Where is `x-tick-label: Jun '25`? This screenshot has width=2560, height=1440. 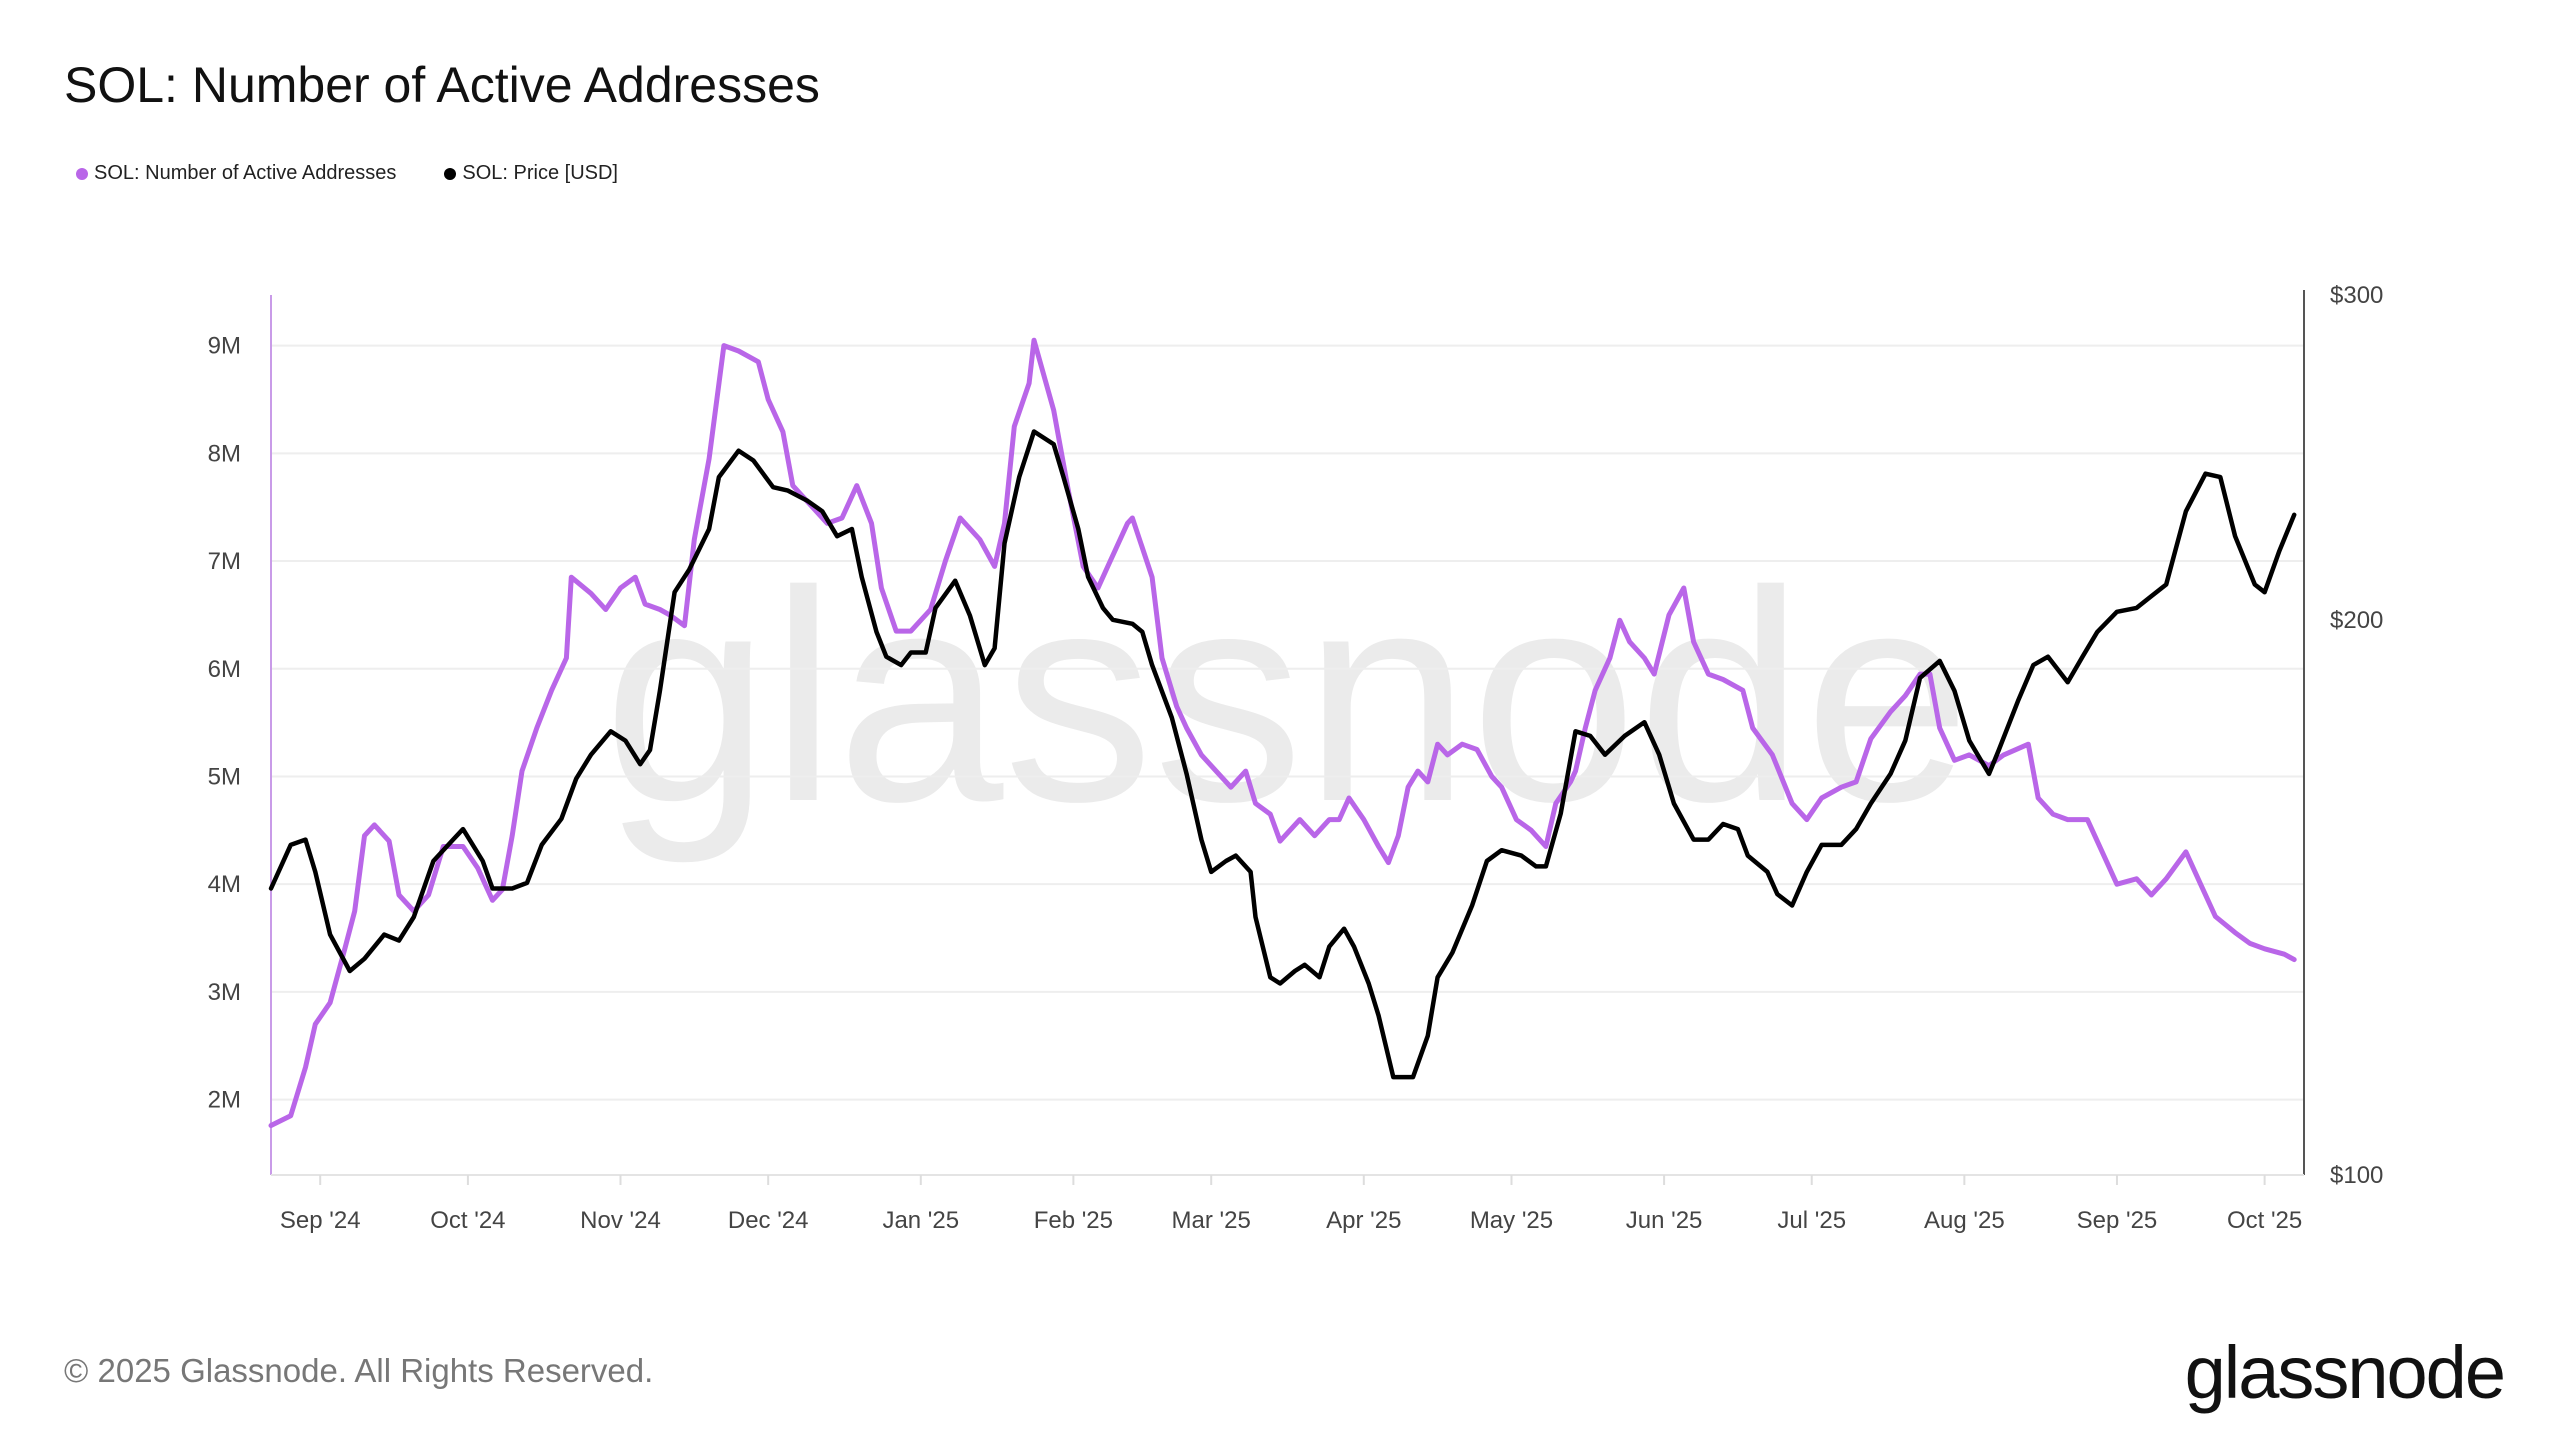
x-tick-label: Jun '25 is located at coordinates (1664, 1220).